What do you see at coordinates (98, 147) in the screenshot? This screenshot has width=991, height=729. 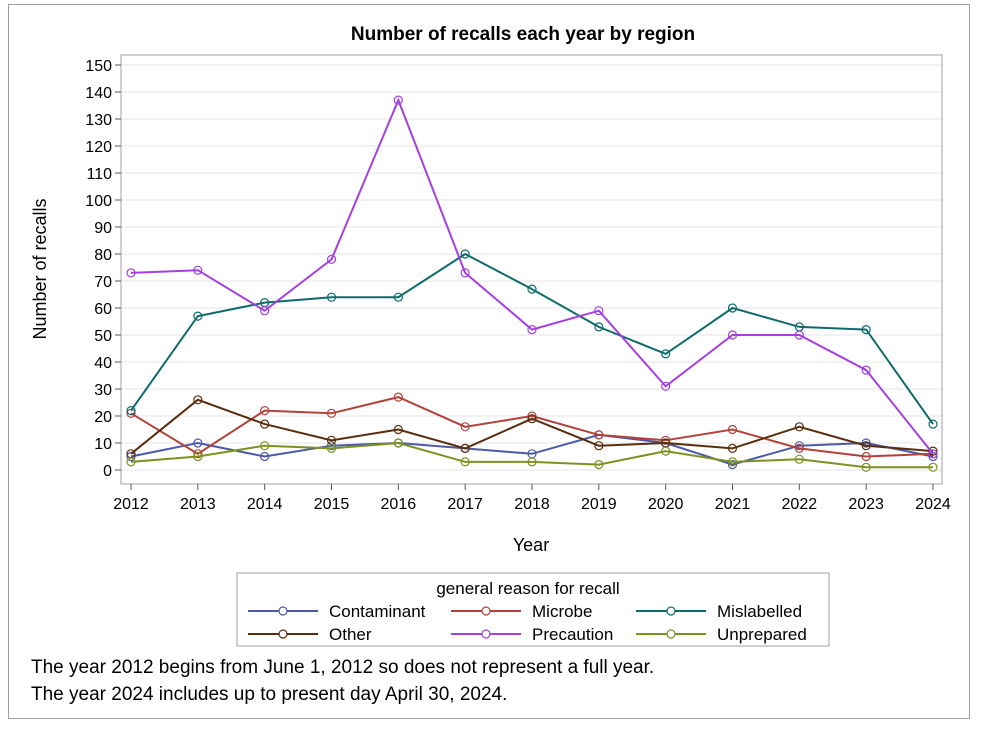 I see `y-tick-label: 120` at bounding box center [98, 147].